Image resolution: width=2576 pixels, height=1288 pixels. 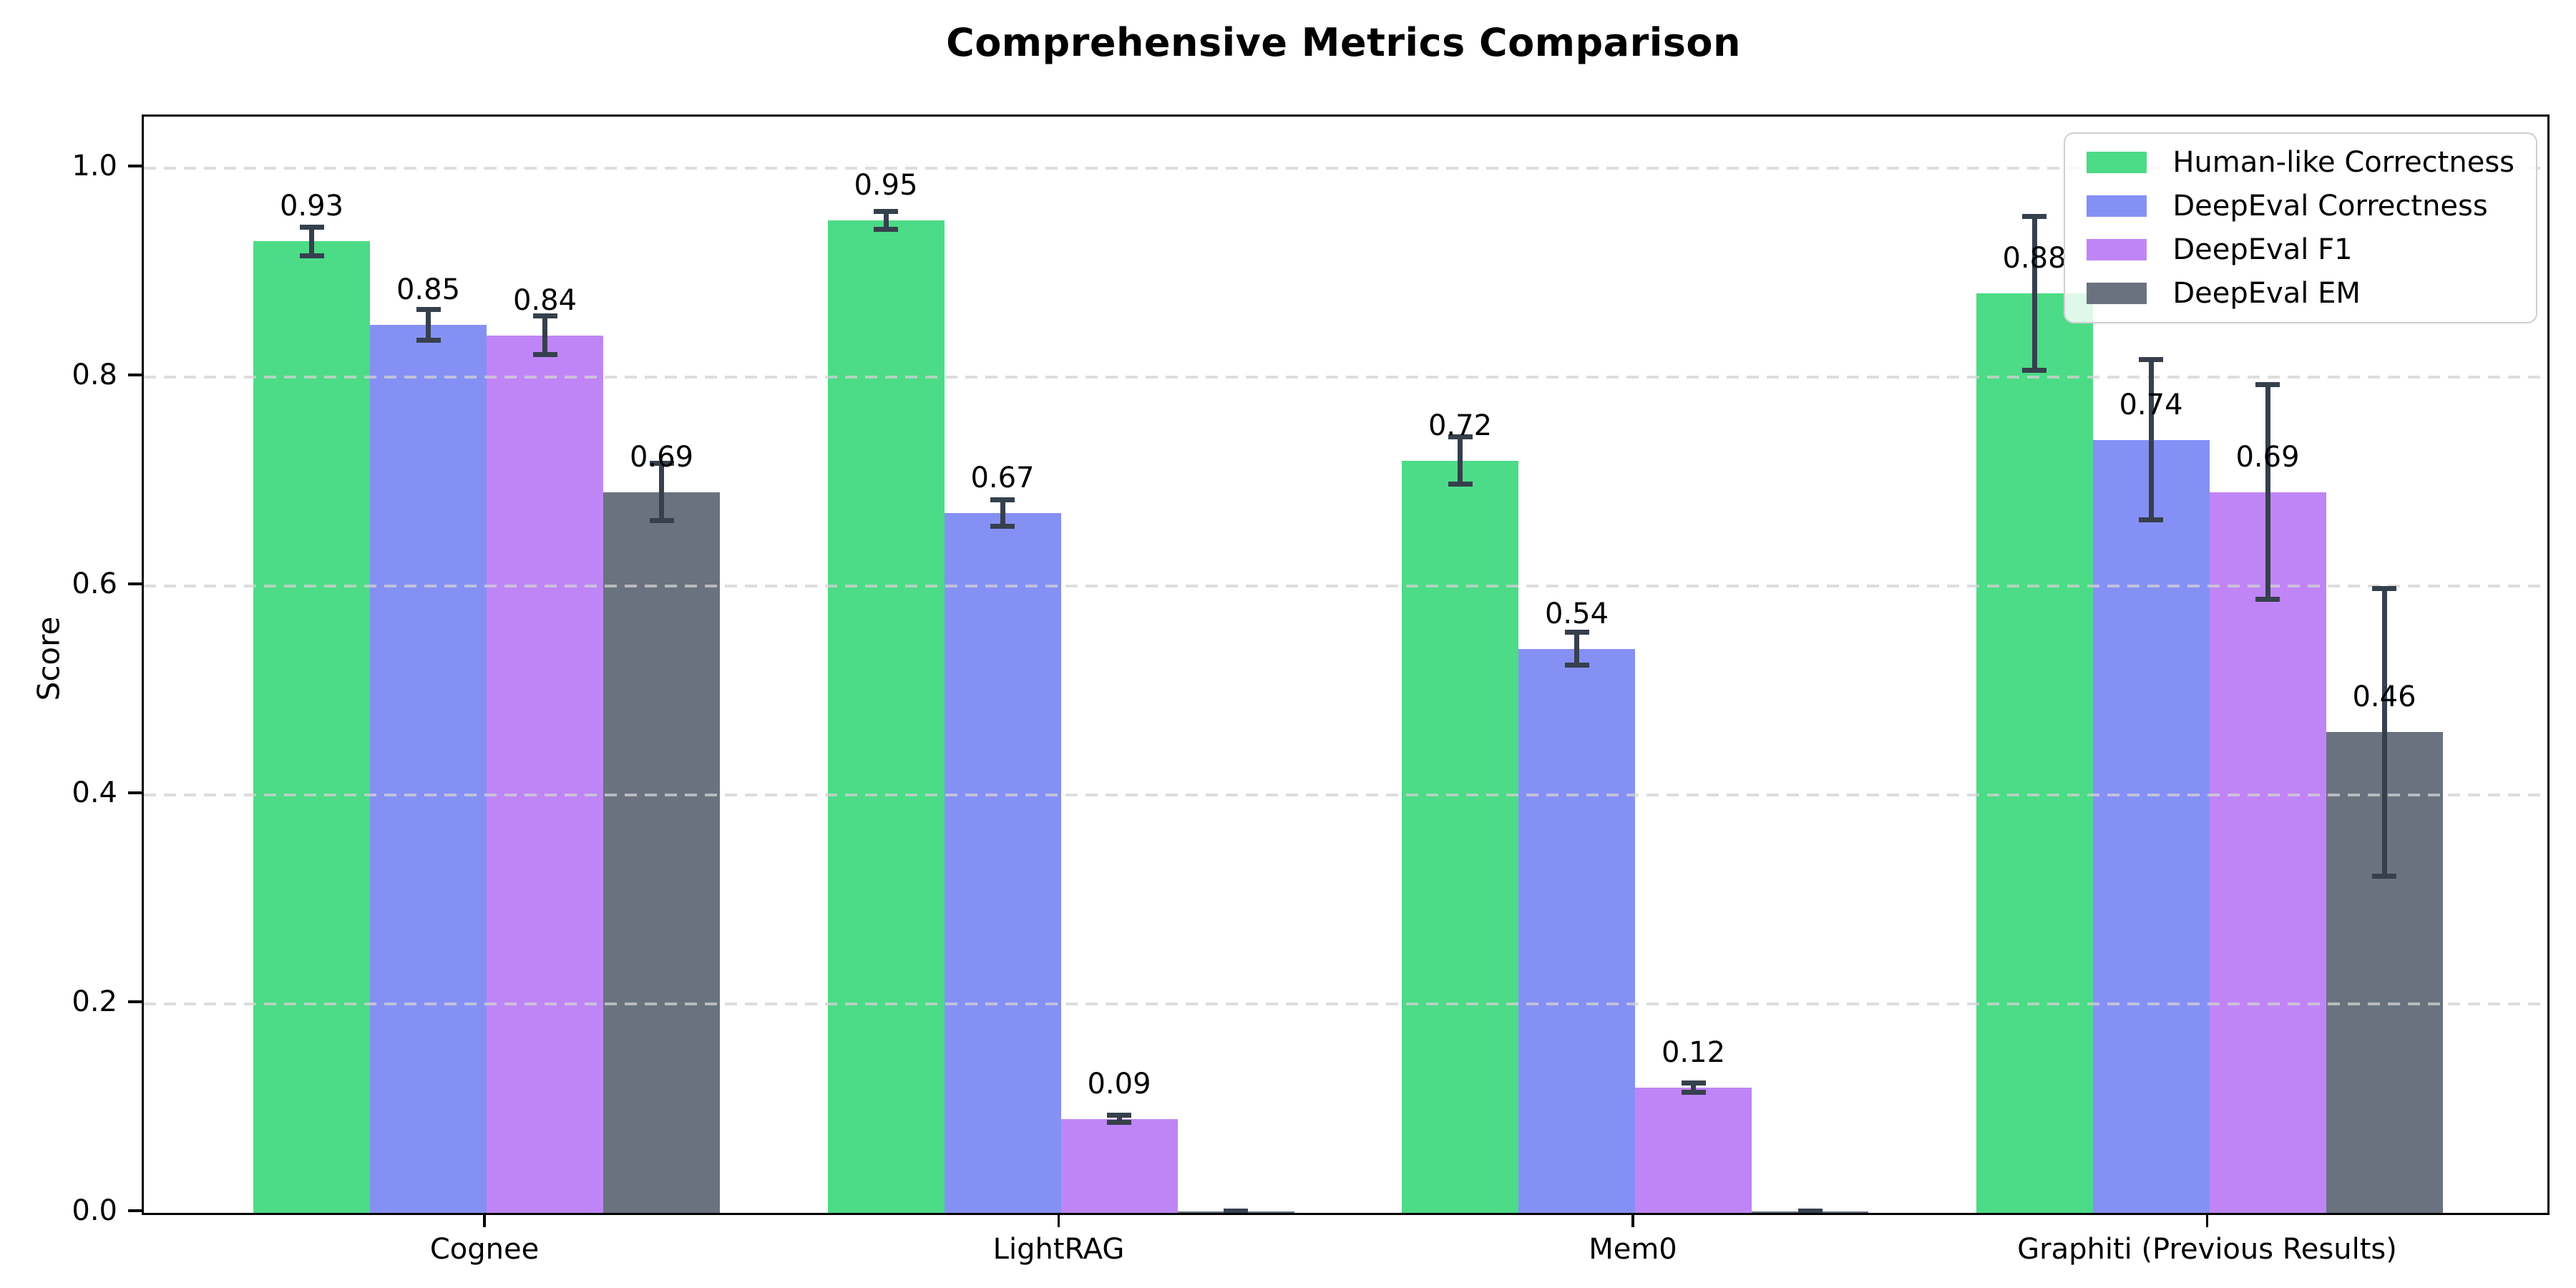 I want to click on y-tick-label: 0.6, so click(x=94, y=583).